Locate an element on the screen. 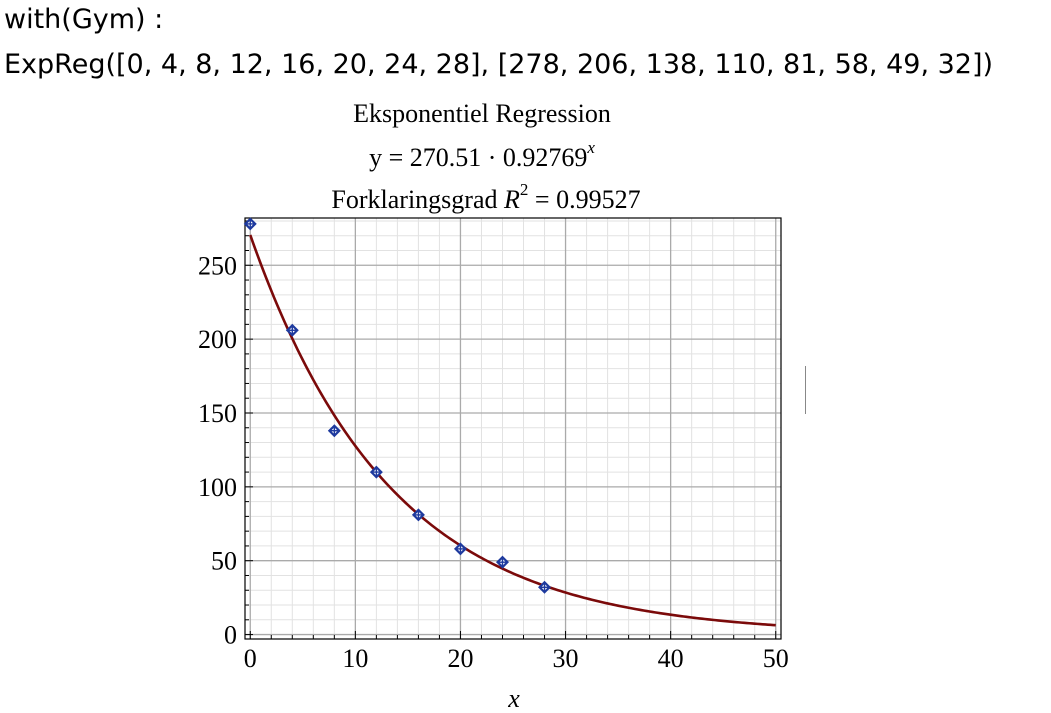 The height and width of the screenshot is (713, 1051). equation-exponent: x is located at coordinates (590, 147).